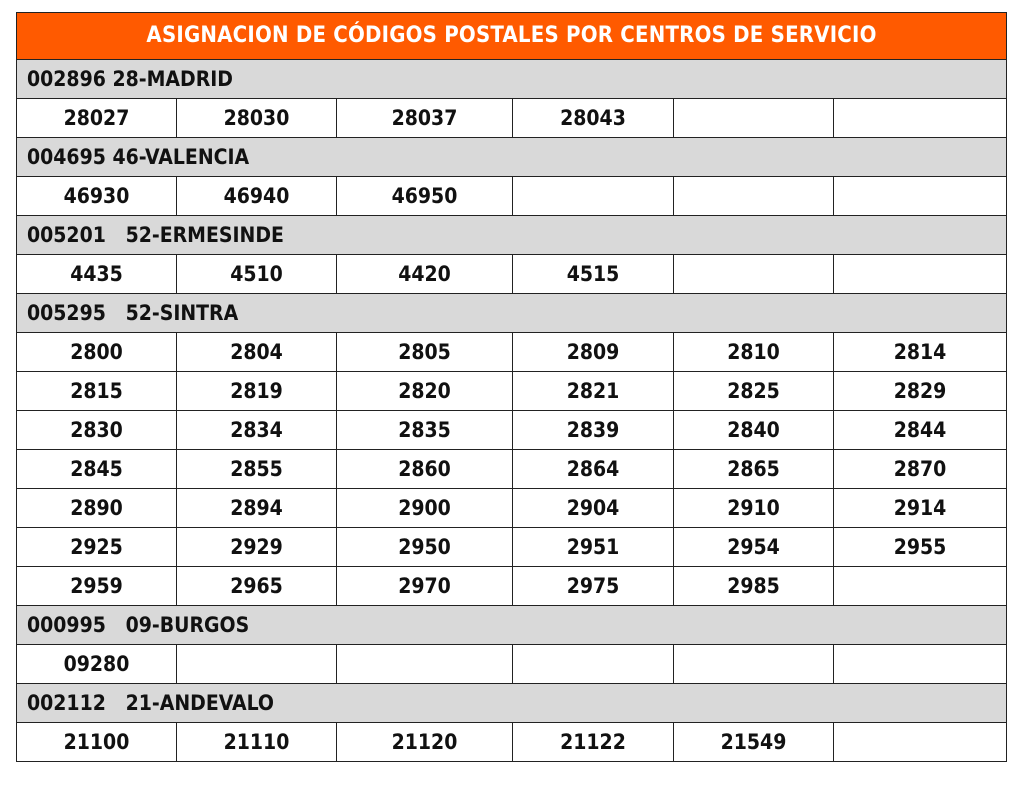 The width and height of the screenshot is (1024, 791). What do you see at coordinates (424, 274) in the screenshot?
I see `postal-code-cell: 4420` at bounding box center [424, 274].